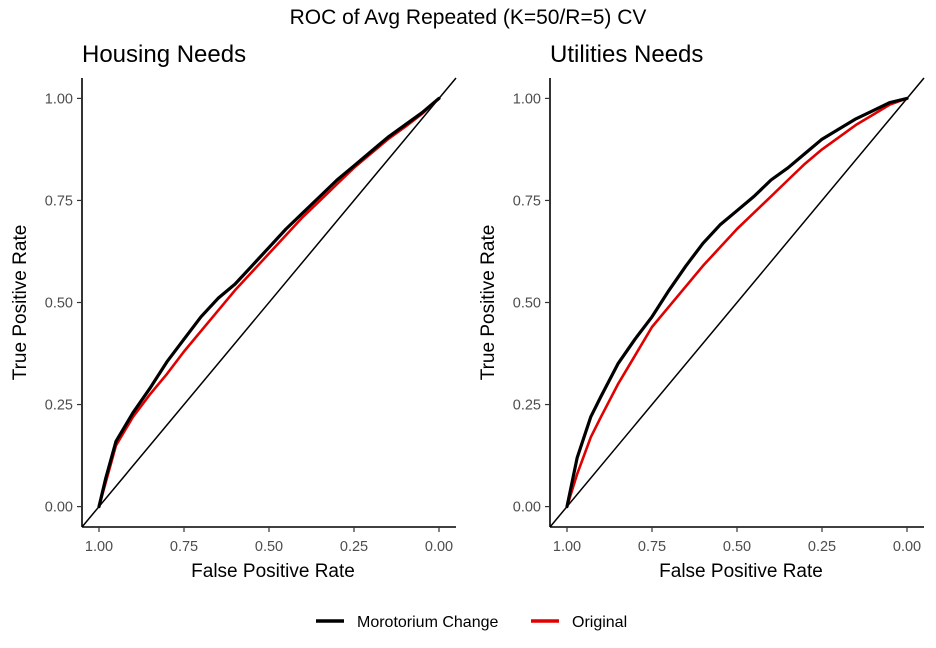 This screenshot has height=648, width=936. Describe the element at coordinates (428, 622) in the screenshot. I see `legend-label-morotorium-change: Morotorium Change` at that location.